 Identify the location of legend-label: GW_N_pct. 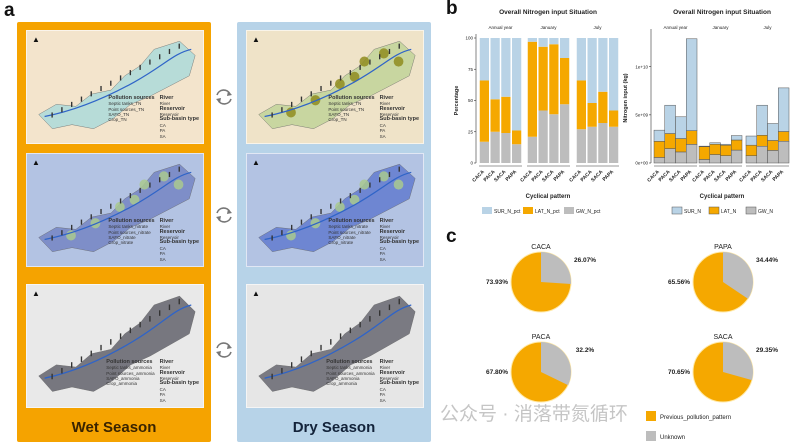
(588, 212).